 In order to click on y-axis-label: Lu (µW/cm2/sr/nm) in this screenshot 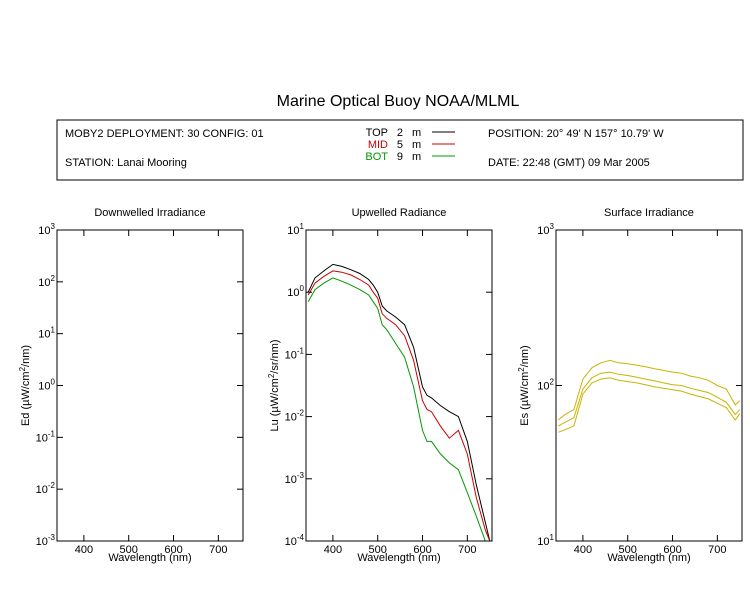, I will do `click(274, 385)`.